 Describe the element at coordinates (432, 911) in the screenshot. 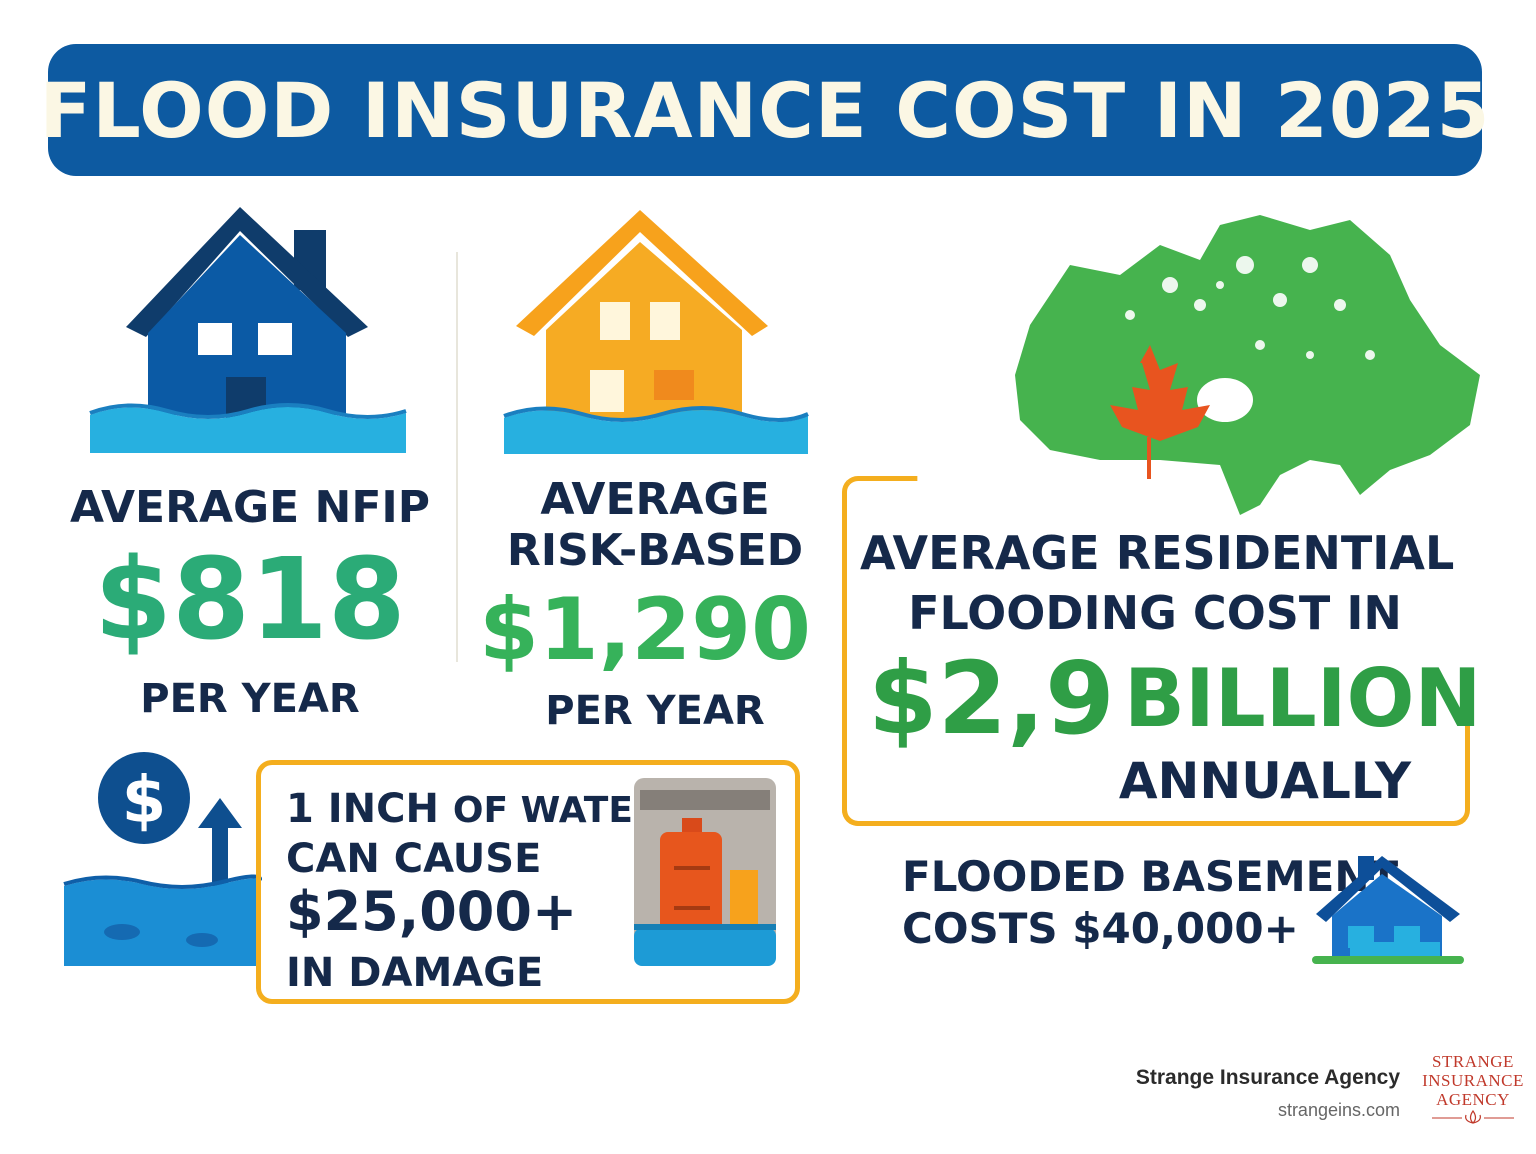

I see `water-amount: $25,000+` at that location.